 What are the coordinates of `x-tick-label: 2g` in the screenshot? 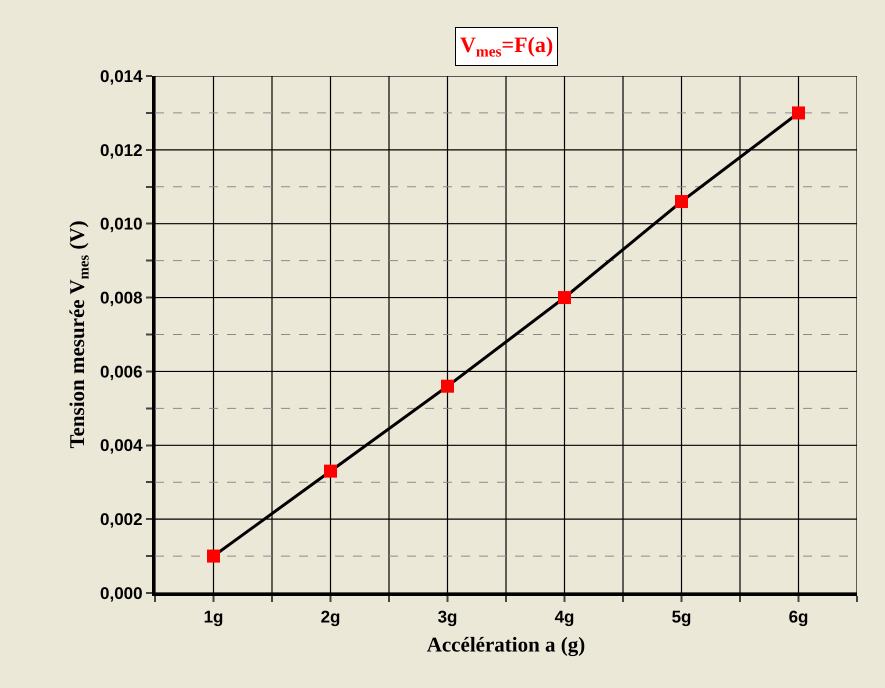 It's located at (330, 616).